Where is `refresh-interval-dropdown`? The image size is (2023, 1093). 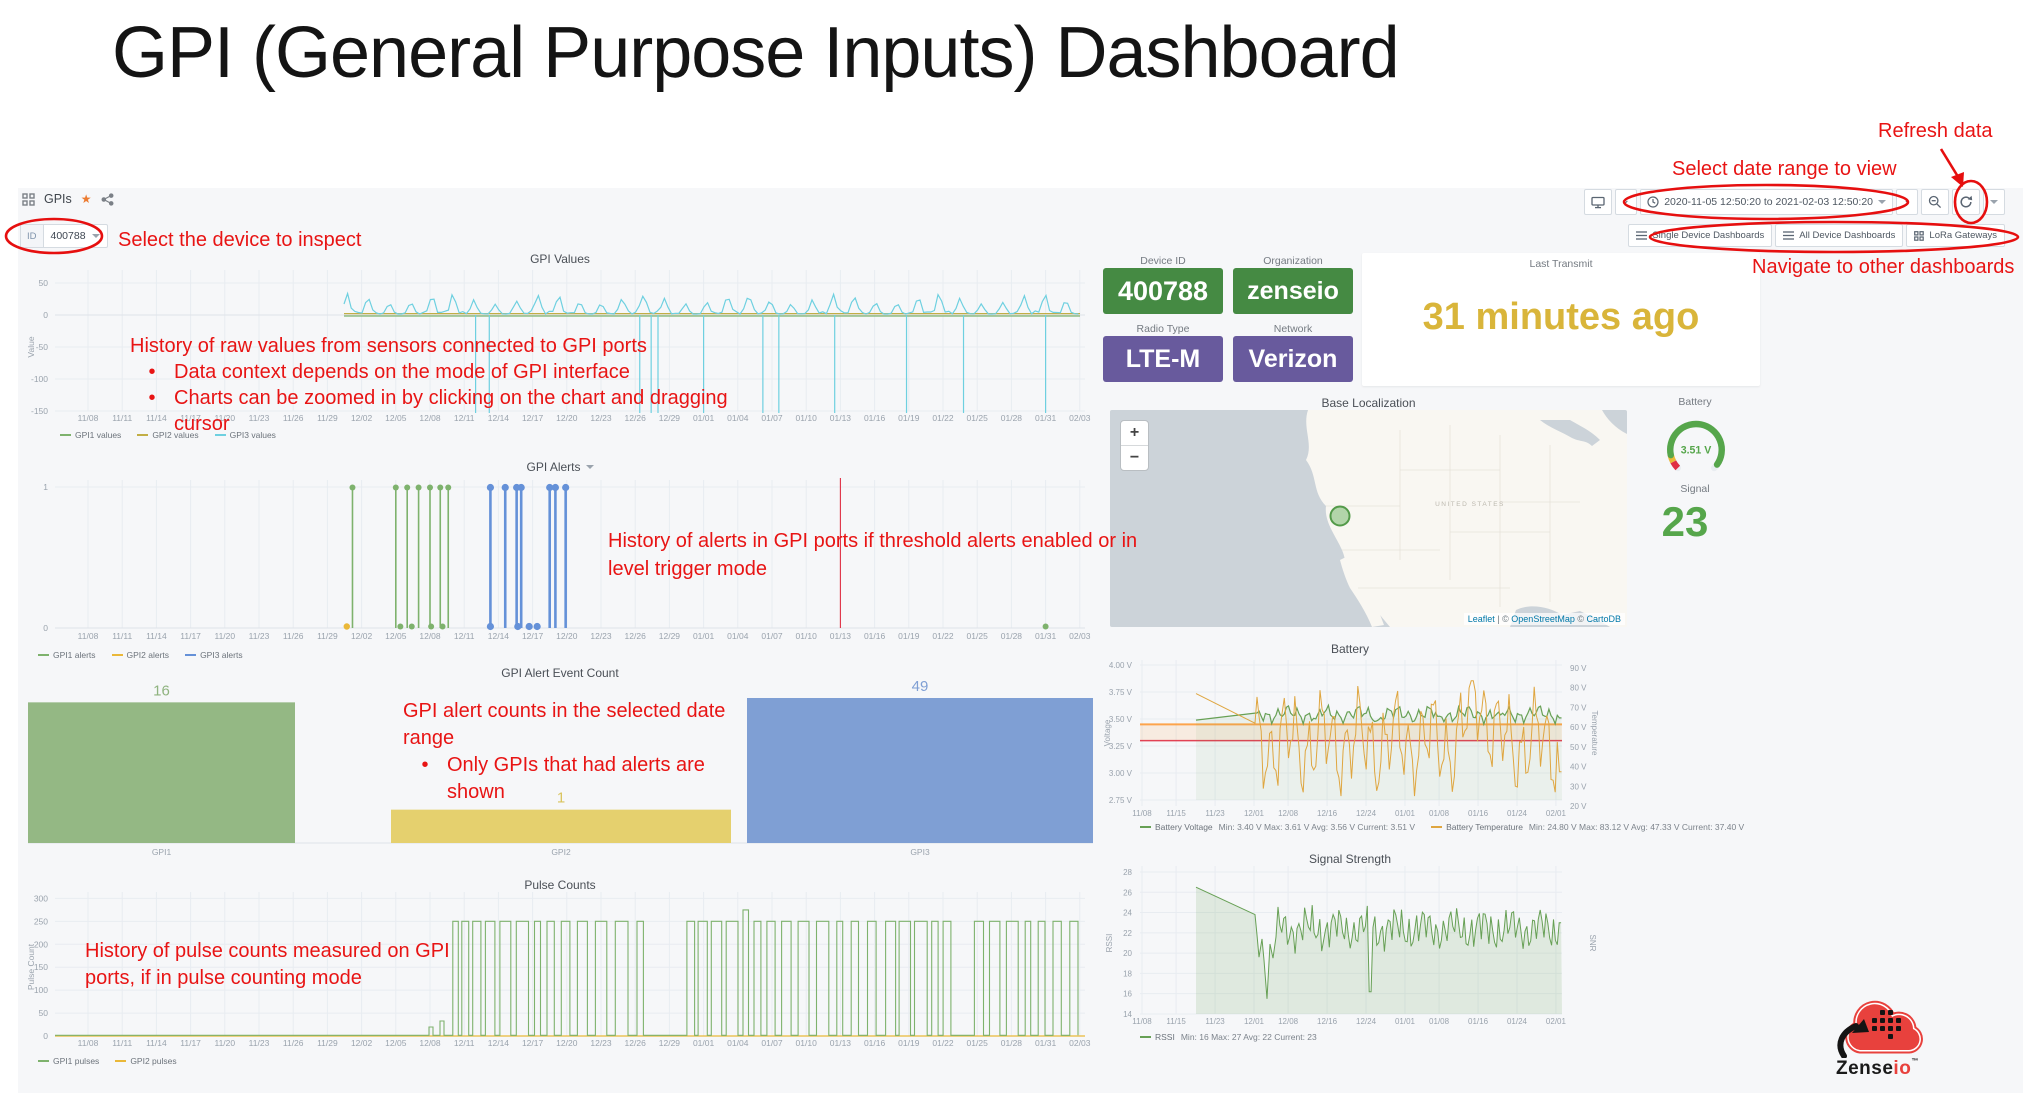
refresh-interval-dropdown is located at coordinates (1994, 202).